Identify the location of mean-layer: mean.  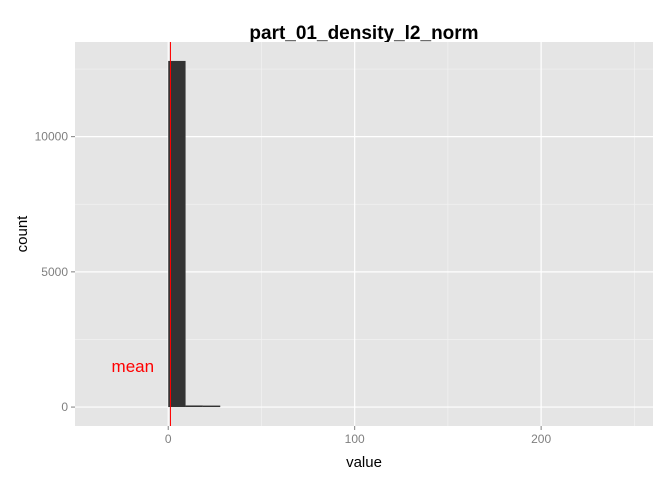
(141, 234).